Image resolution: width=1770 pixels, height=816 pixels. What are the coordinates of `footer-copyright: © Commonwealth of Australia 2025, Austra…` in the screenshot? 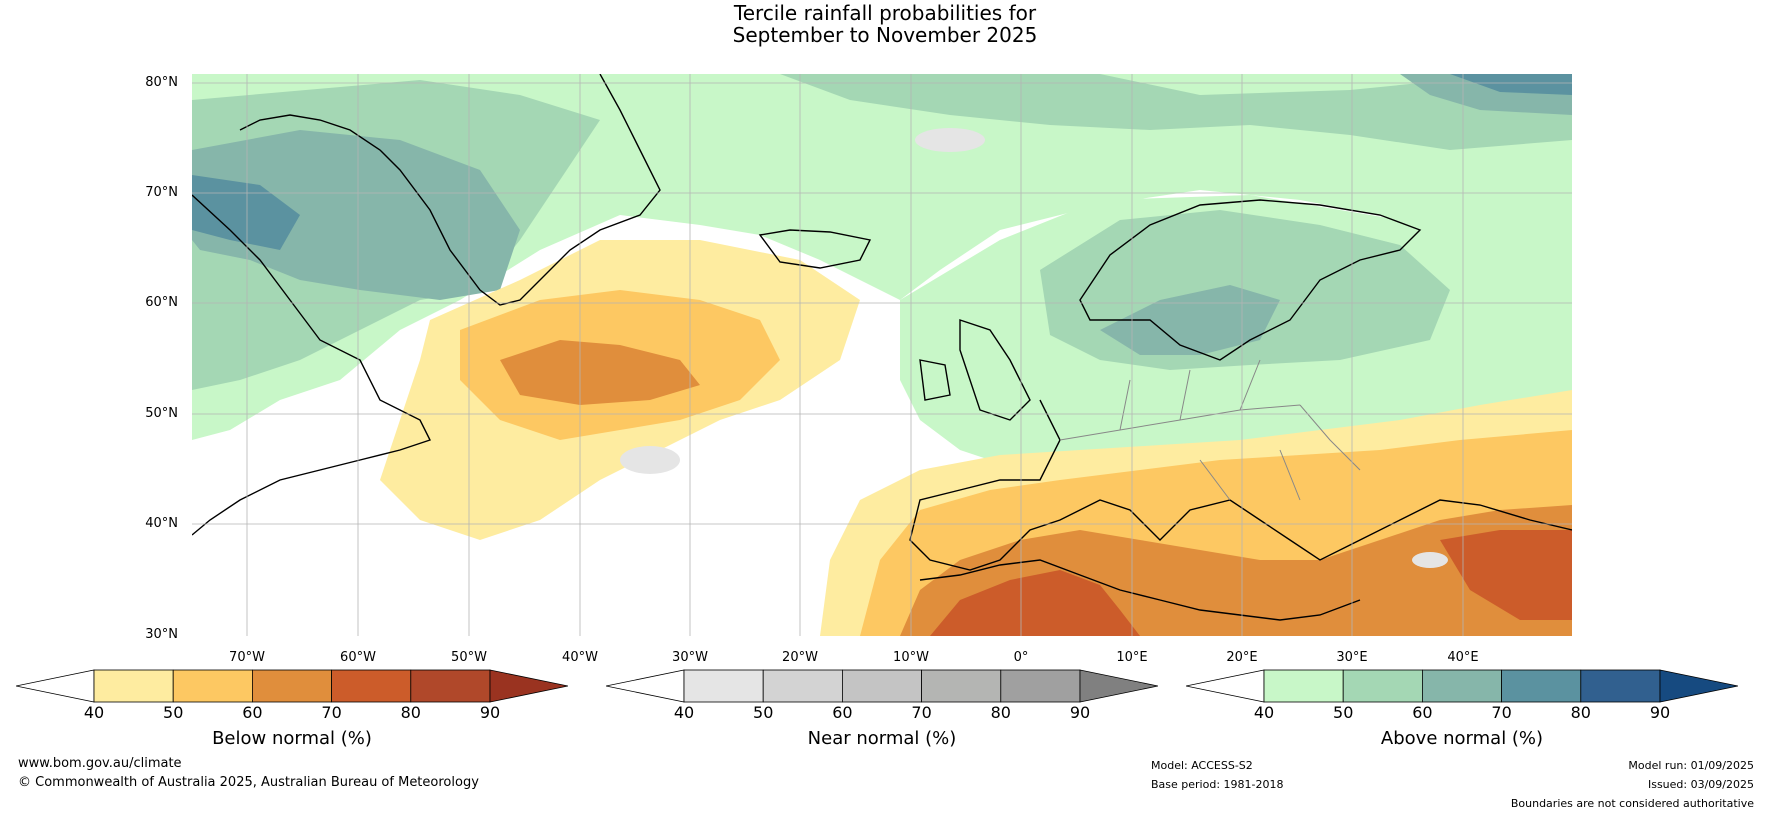 It's located at (248, 782).